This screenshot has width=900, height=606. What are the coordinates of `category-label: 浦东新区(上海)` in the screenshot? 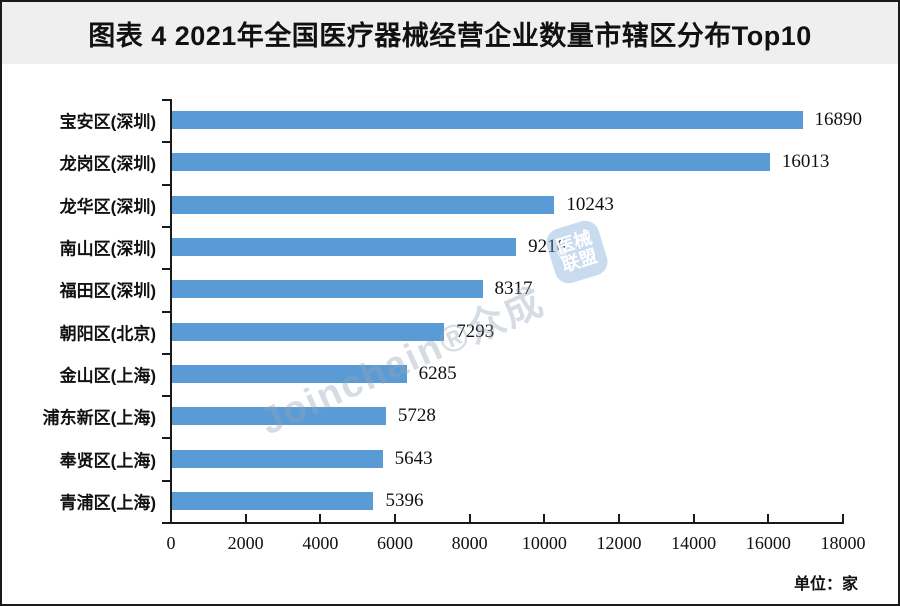 It's located at (99, 418).